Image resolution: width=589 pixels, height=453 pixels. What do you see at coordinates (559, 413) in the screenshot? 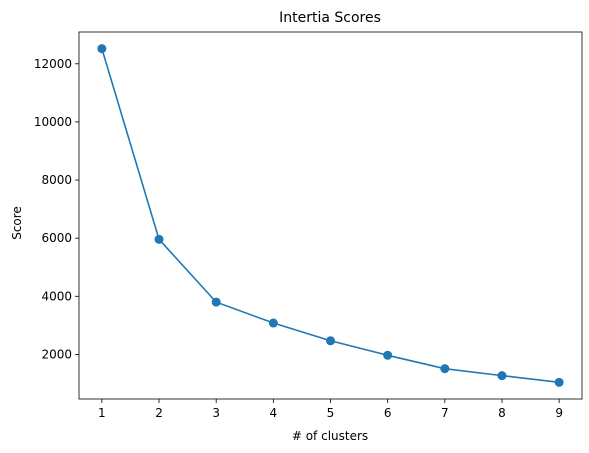
I see `x-tick-label: 9` at bounding box center [559, 413].